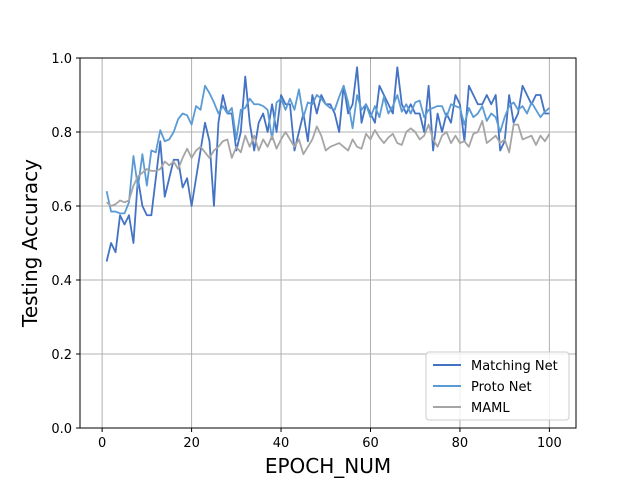  Describe the element at coordinates (281, 443) in the screenshot. I see `x-tick-label: 40` at that location.